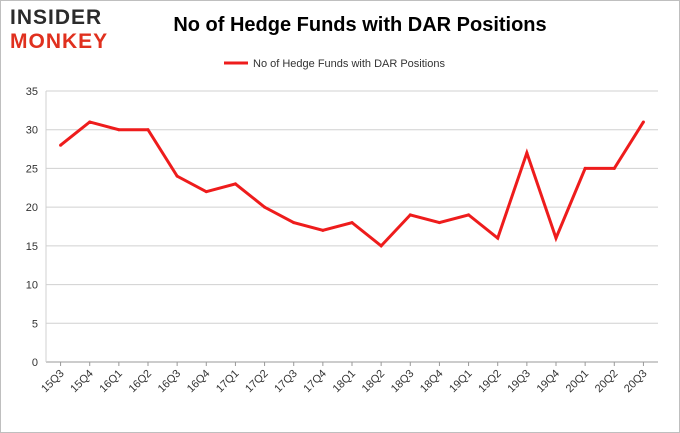  I want to click on x-tick-label: 19Q4, so click(549, 382).